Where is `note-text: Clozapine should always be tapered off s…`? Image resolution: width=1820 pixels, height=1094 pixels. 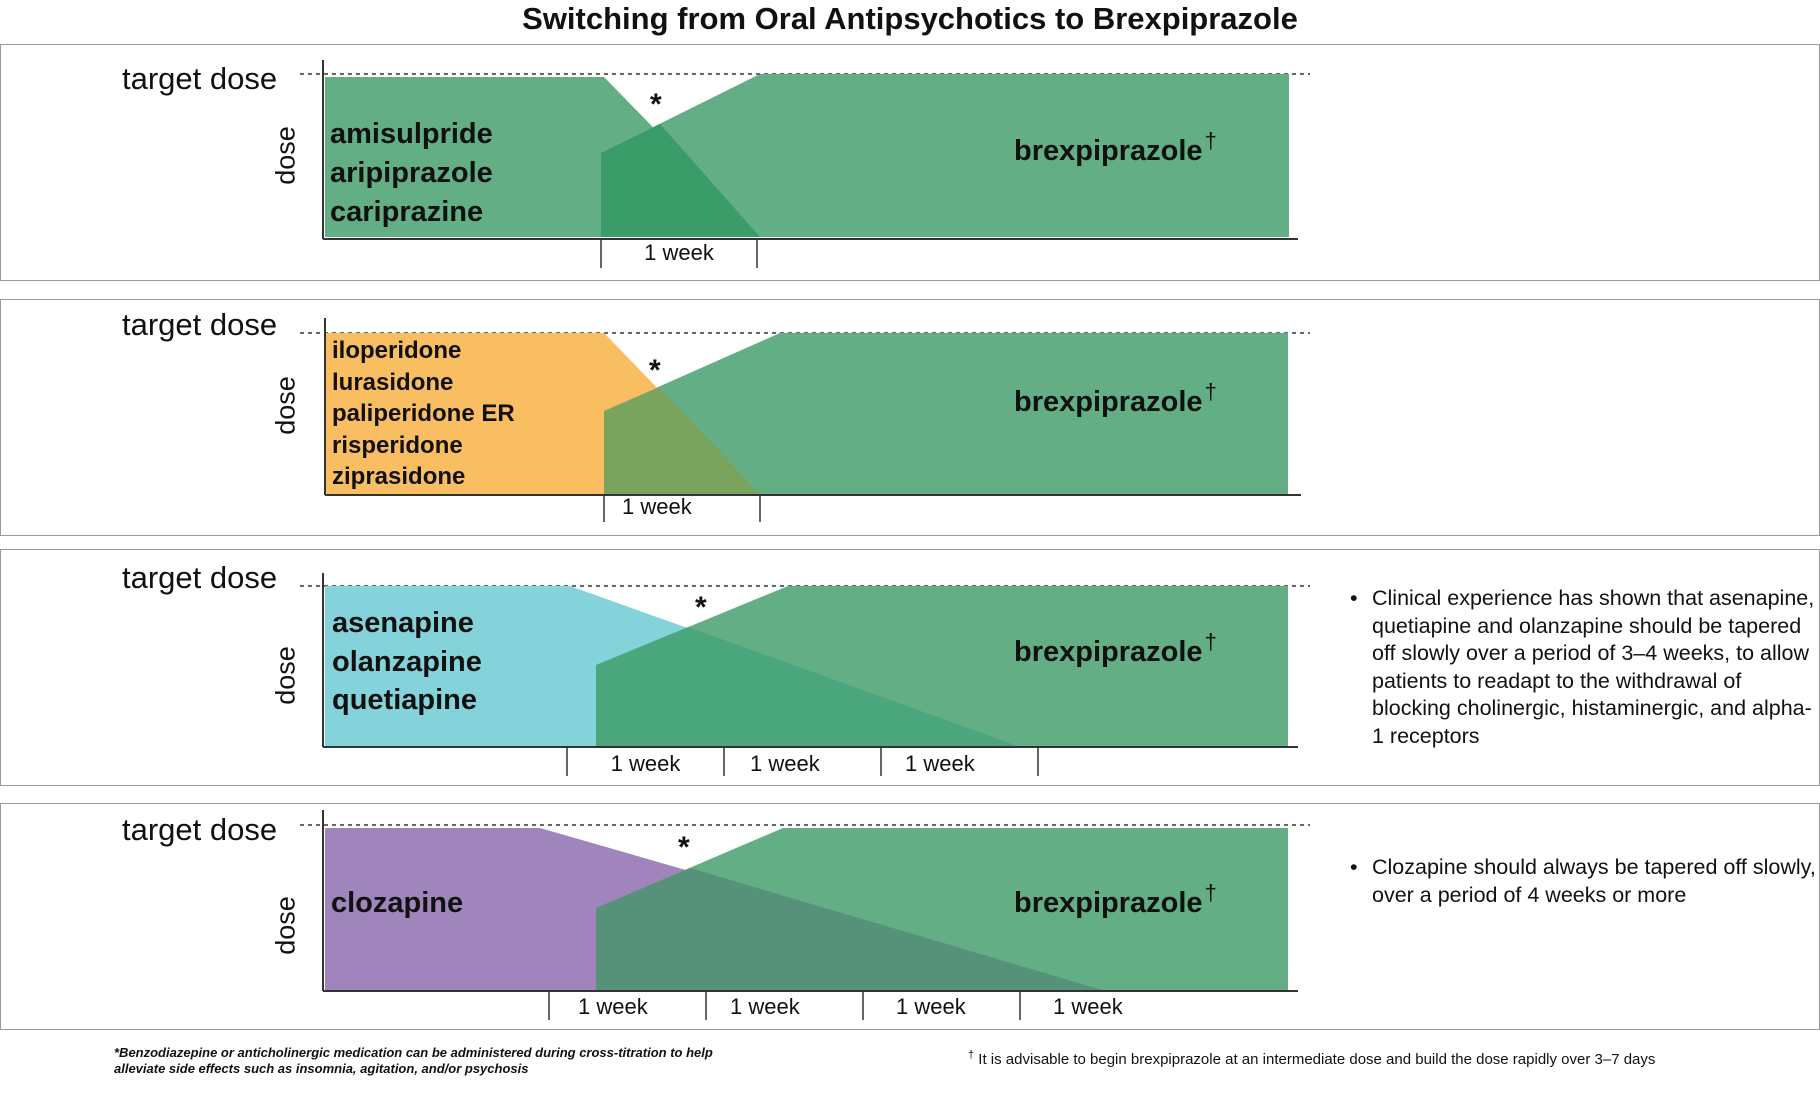 note-text: Clozapine should always be tapered off s… is located at coordinates (1594, 881).